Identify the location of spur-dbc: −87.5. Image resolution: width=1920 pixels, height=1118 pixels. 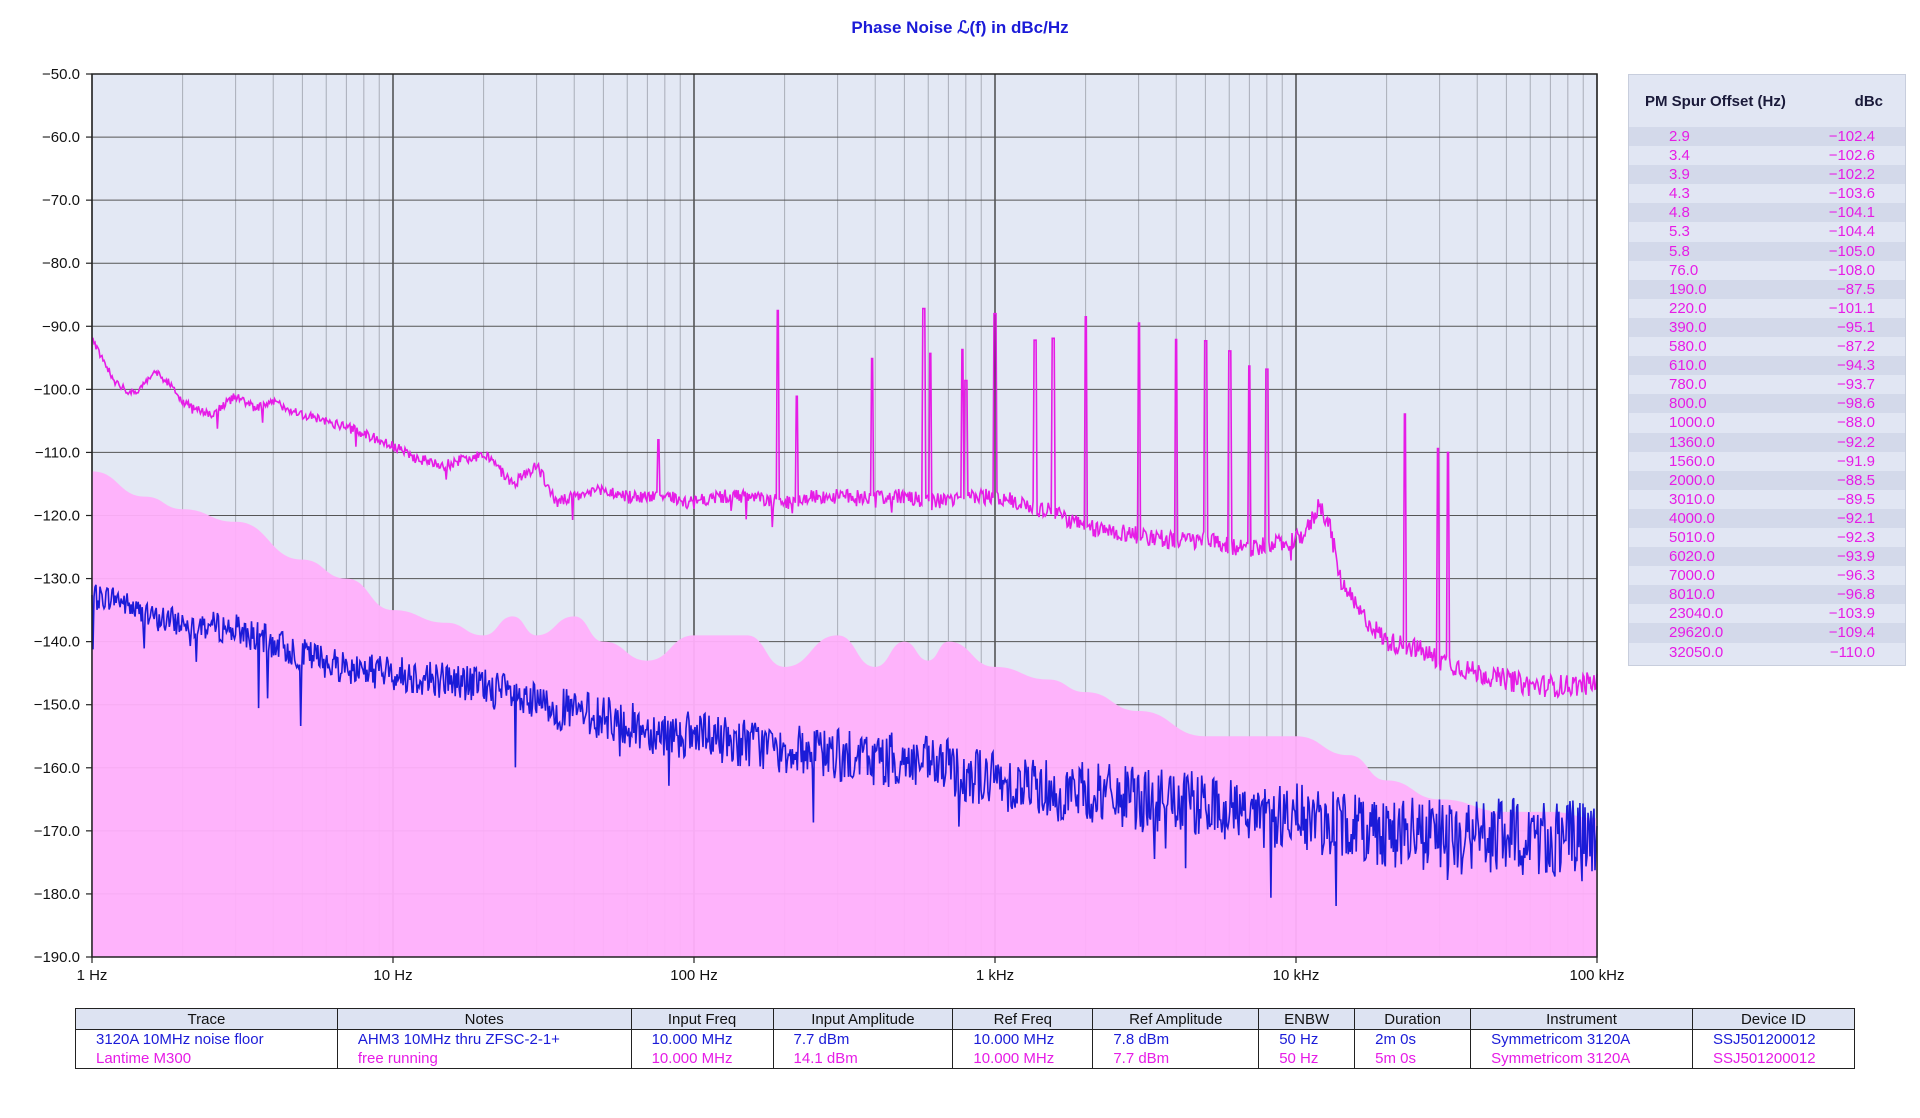
(1856, 289).